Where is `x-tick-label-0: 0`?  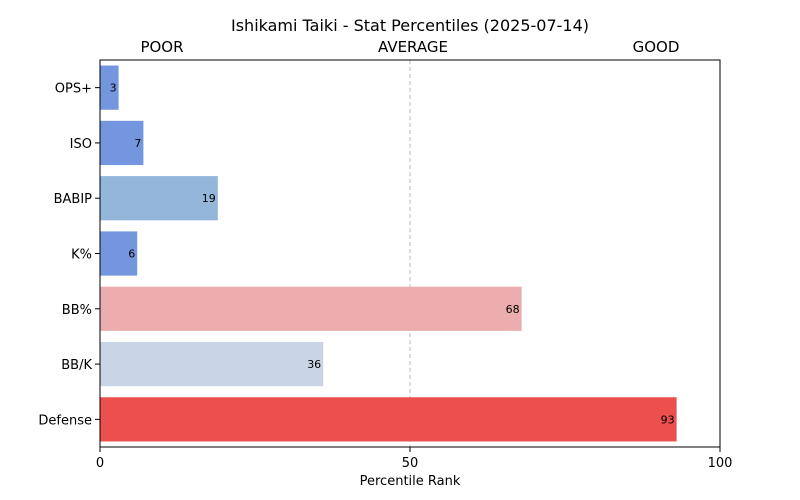 x-tick-label-0: 0 is located at coordinates (100, 463).